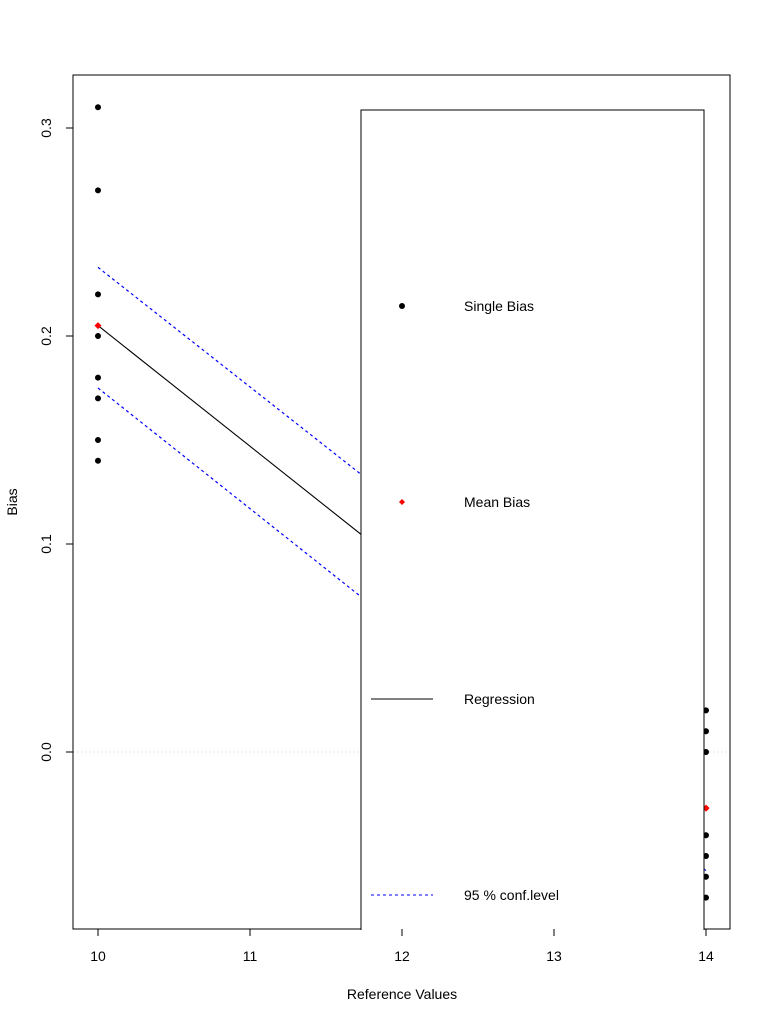 The height and width of the screenshot is (1024, 768). What do you see at coordinates (402, 956) in the screenshot?
I see `x-tick-label: 12` at bounding box center [402, 956].